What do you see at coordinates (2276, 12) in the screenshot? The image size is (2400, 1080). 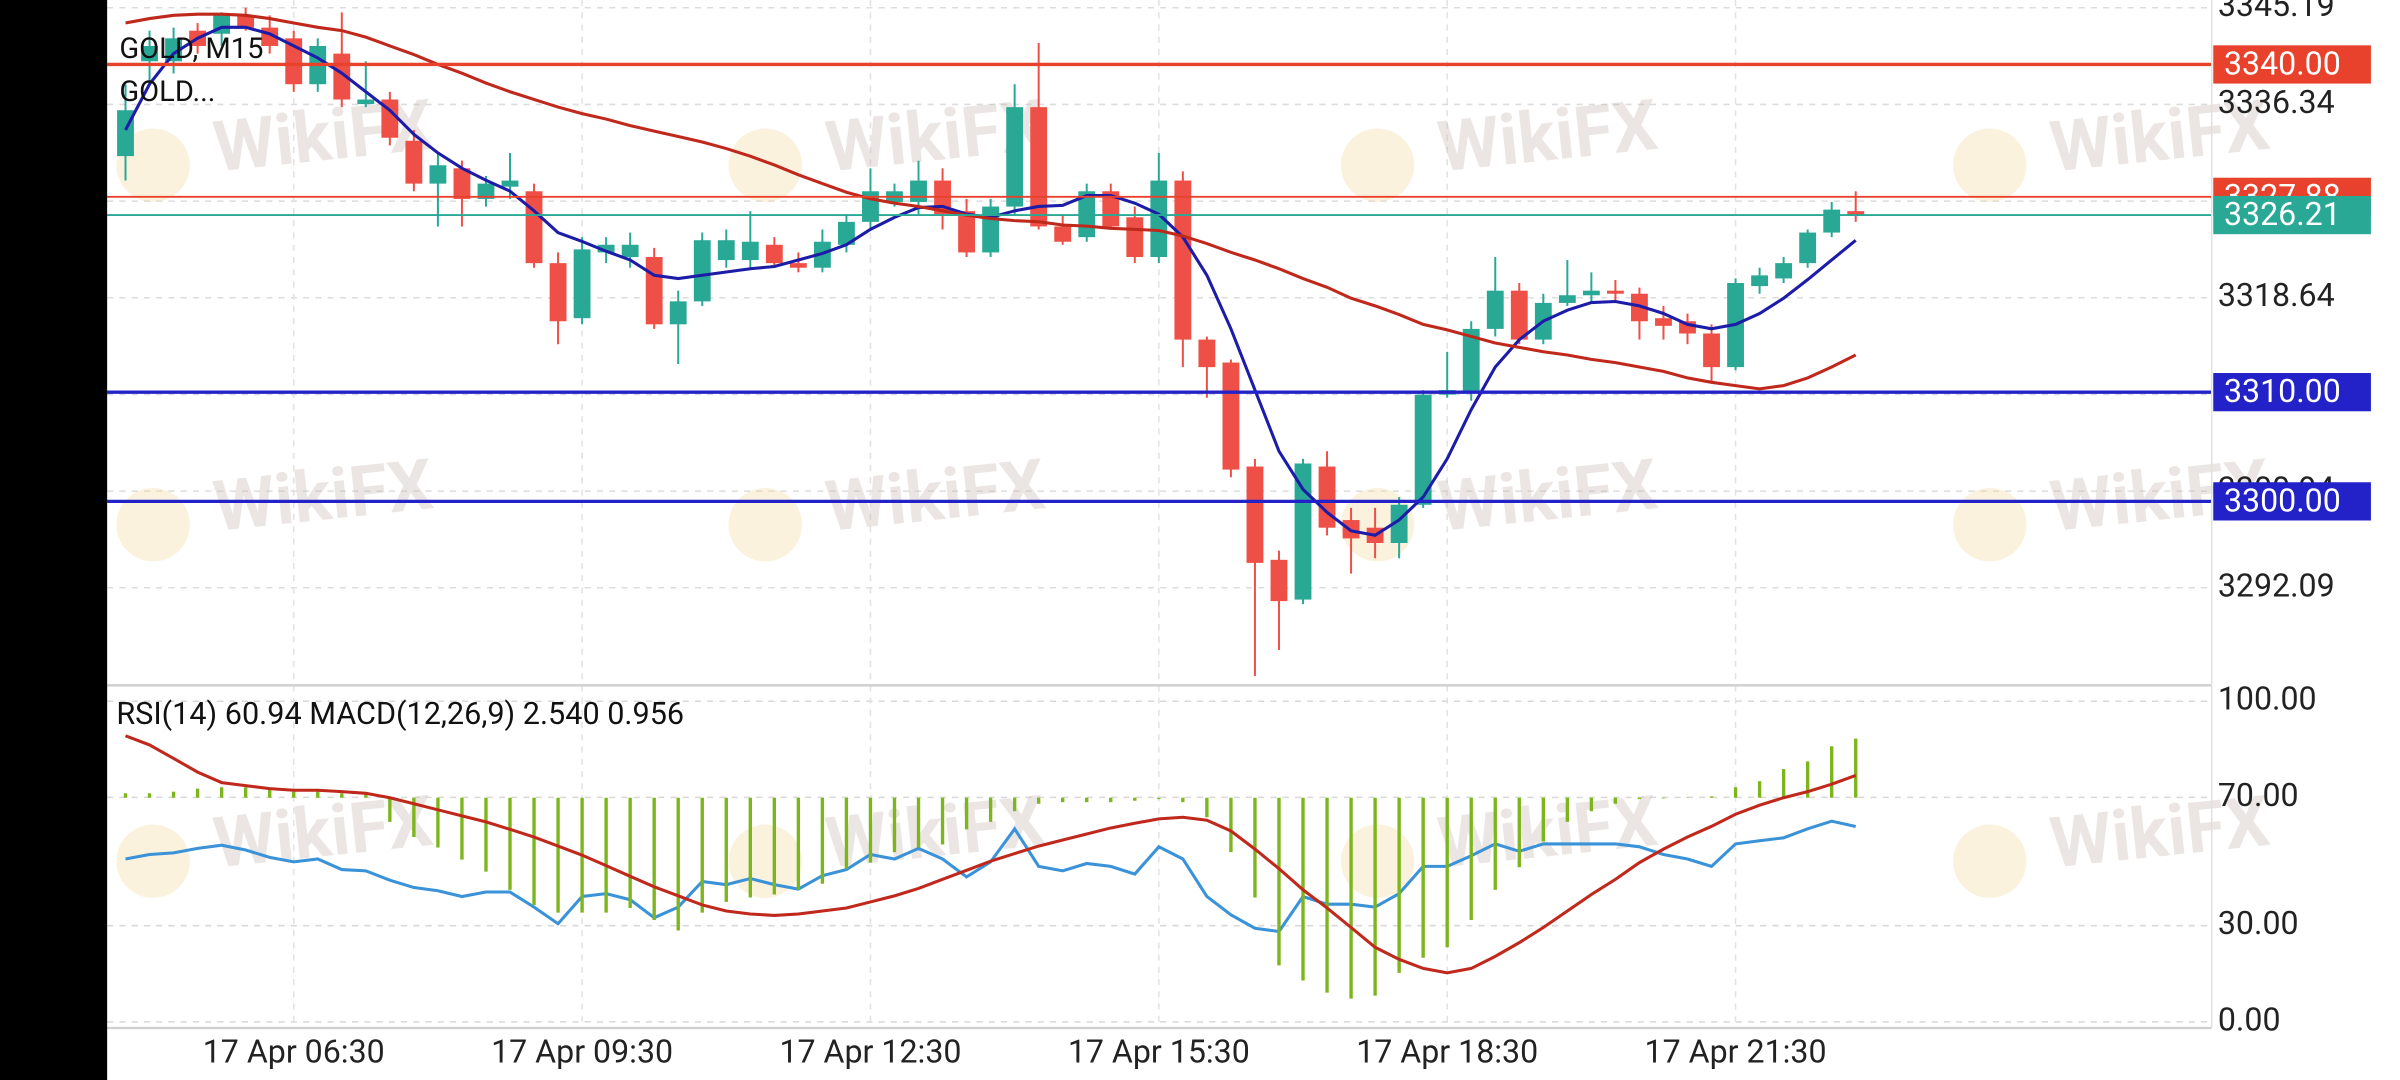 I see `y-tick-label: 3345.19` at bounding box center [2276, 12].